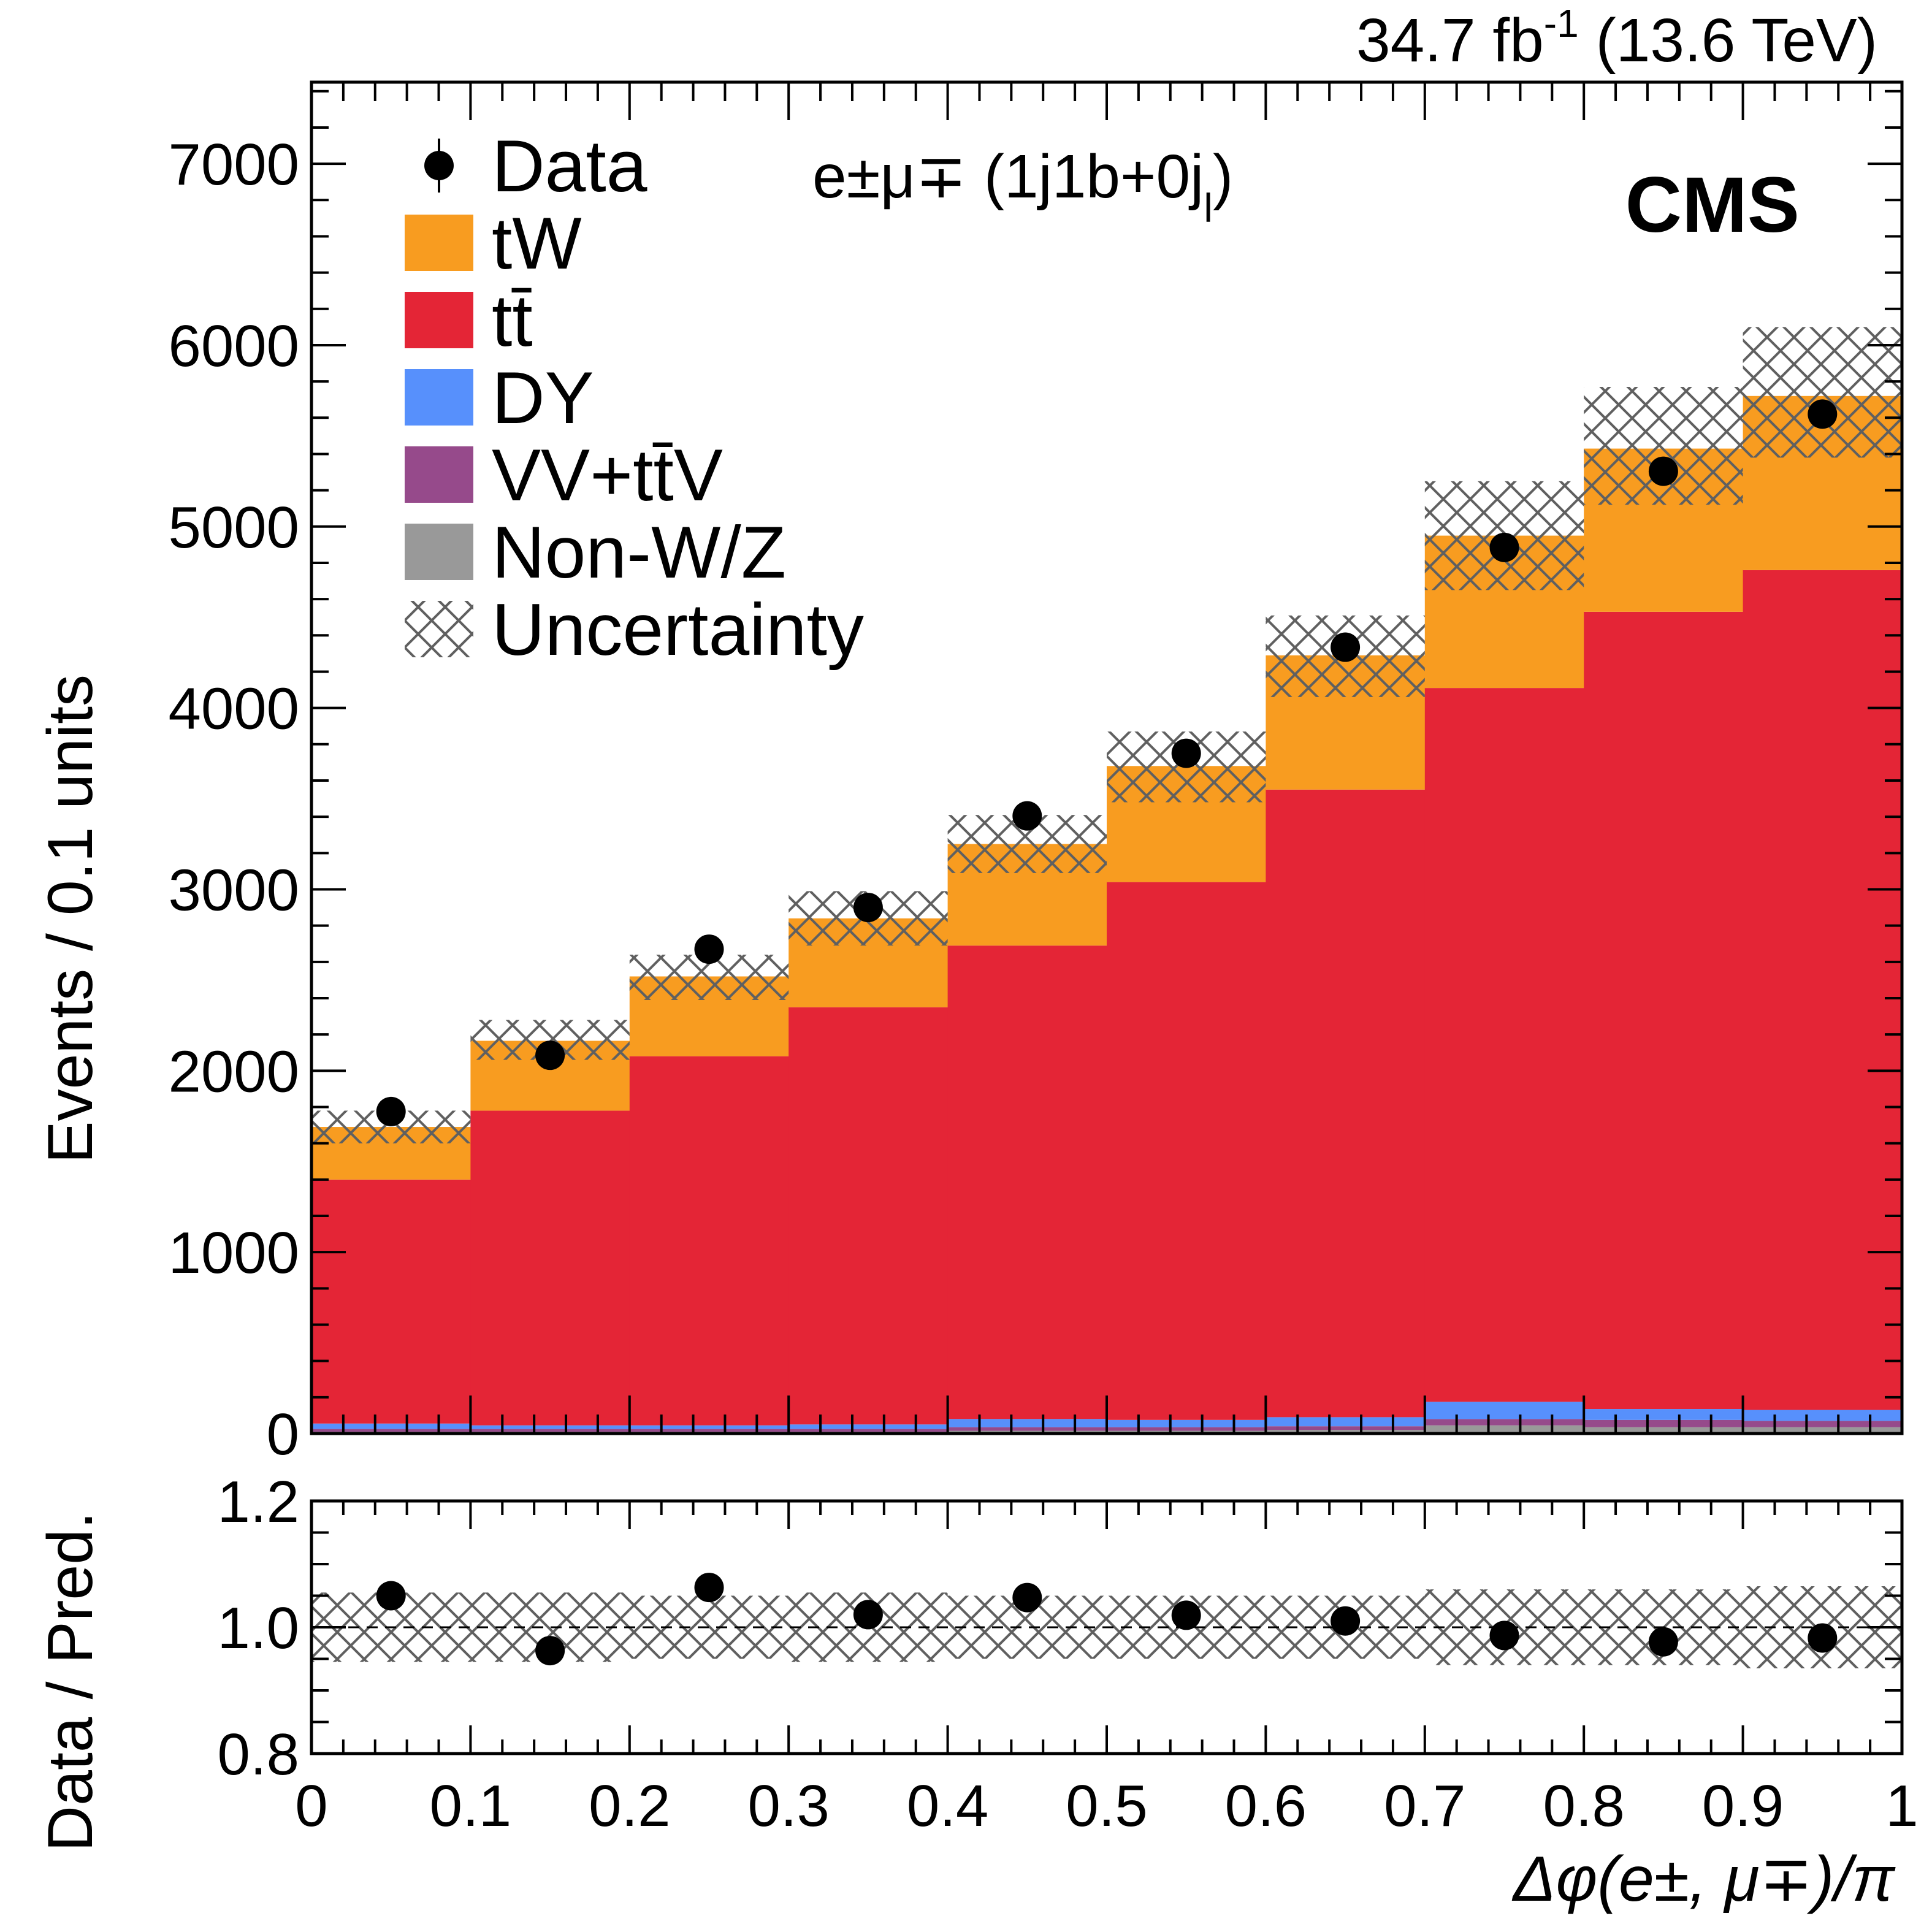  I want to click on ratio-ytick-label-0.8: 0.8, so click(258, 1754).